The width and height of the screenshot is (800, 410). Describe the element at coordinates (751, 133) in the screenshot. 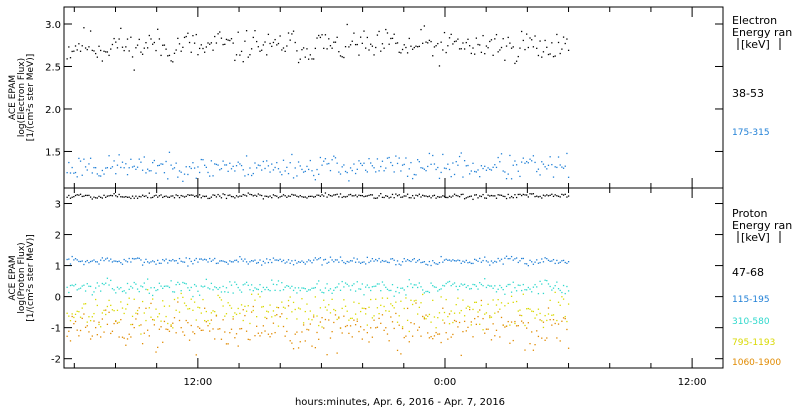

I see `electron-legend-entry: 175-315` at that location.